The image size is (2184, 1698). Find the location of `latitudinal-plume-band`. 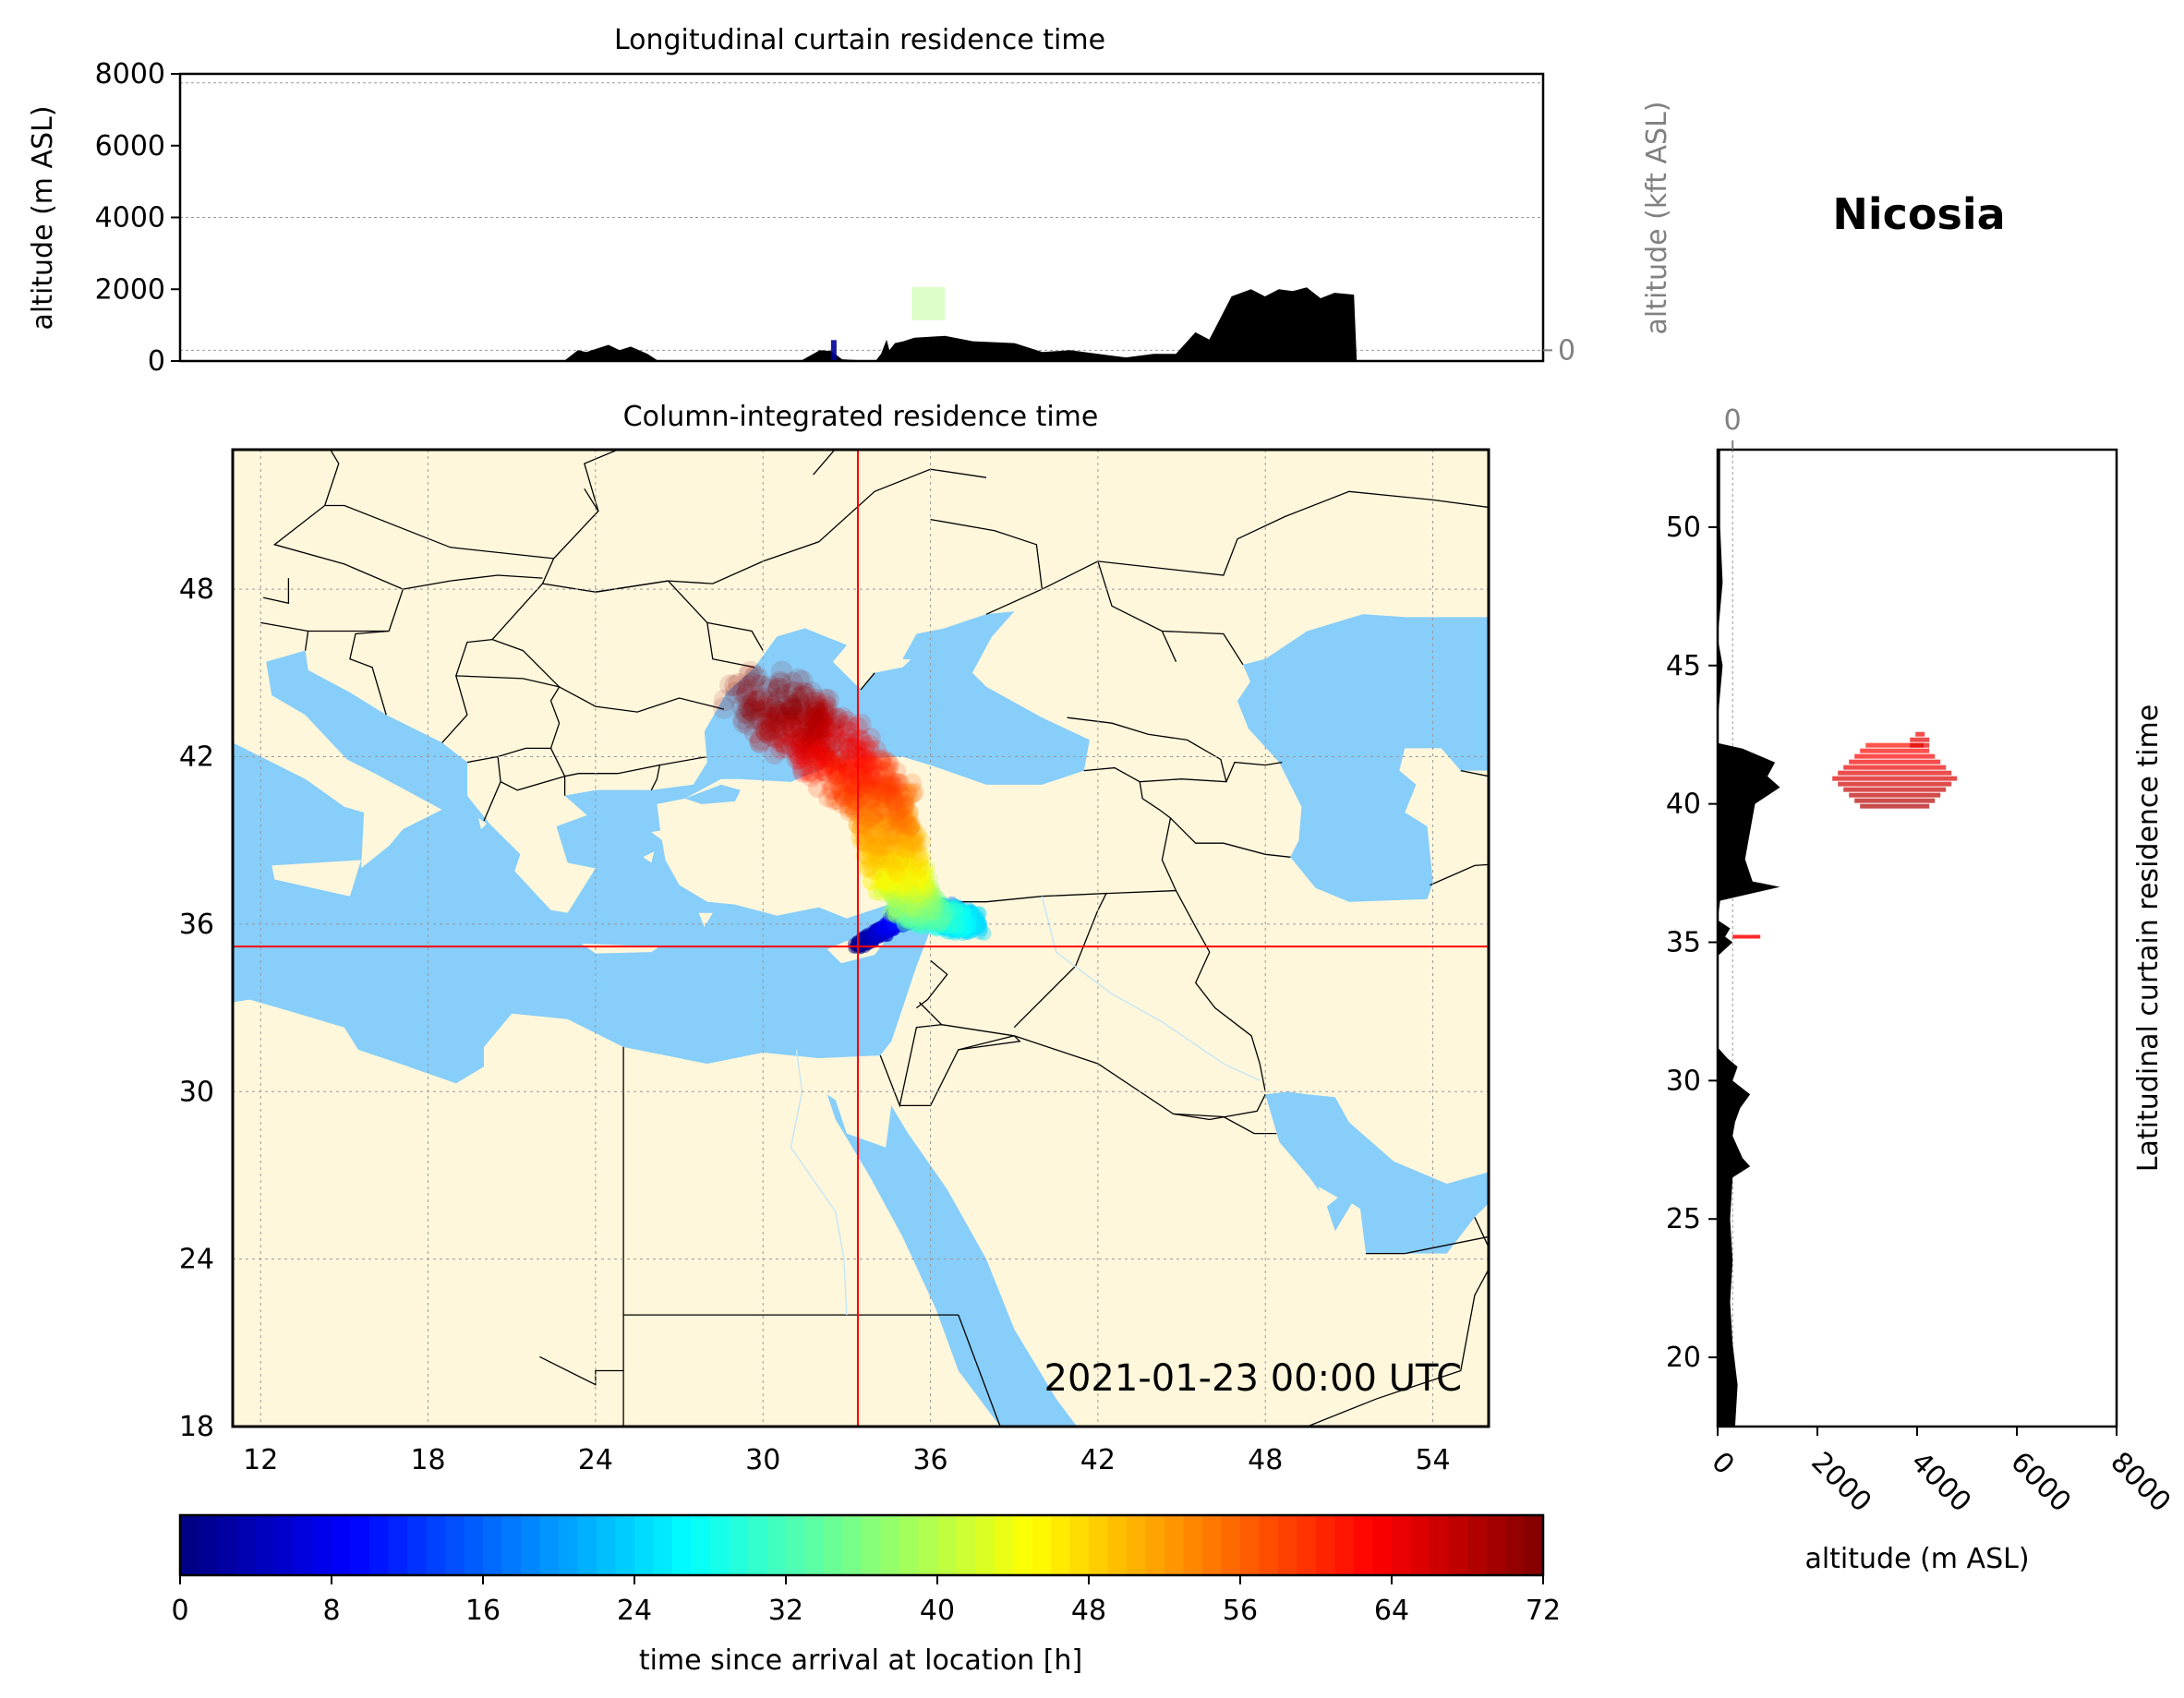

latitudinal-plume-band is located at coordinates (1895, 773).